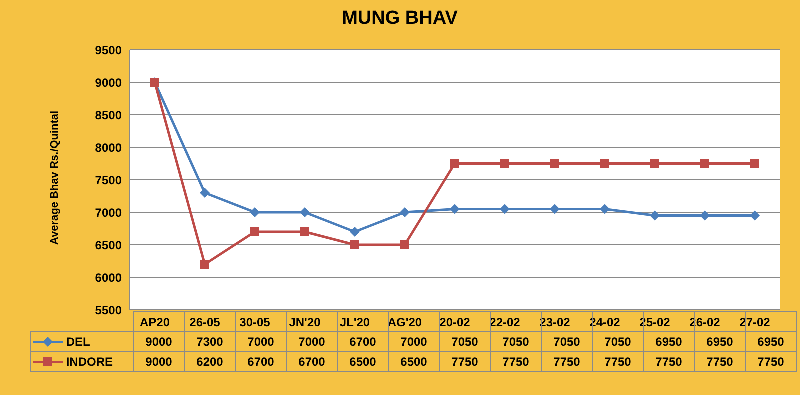  I want to click on data-label: 6200, so click(210, 362).